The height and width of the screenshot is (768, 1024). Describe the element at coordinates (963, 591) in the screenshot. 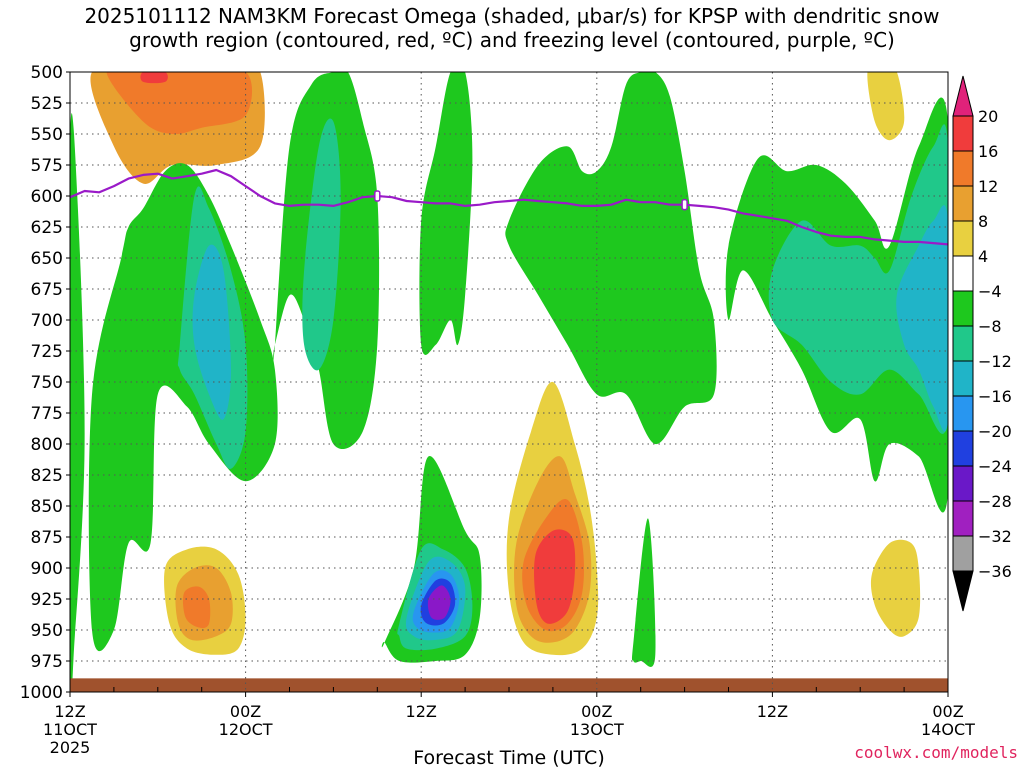

I see `colorbar-bottom-arrow` at that location.